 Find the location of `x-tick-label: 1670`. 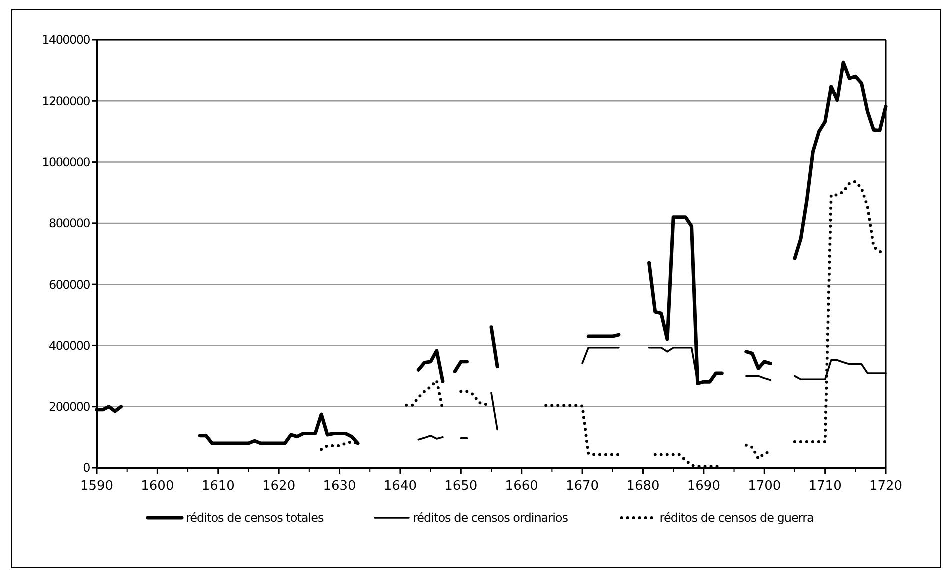

x-tick-label: 1670 is located at coordinates (583, 486).